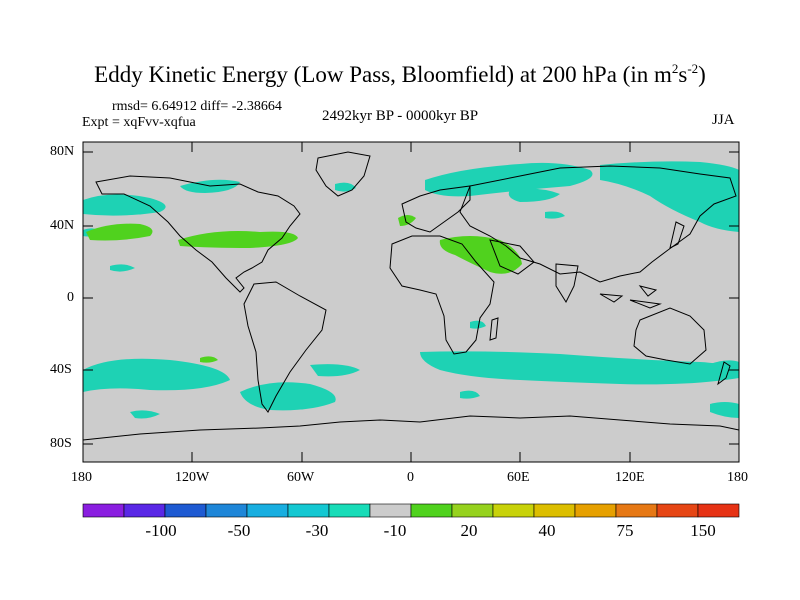 Image resolution: width=800 pixels, height=600 pixels. What do you see at coordinates (304, 289) in the screenshot?
I see `positive-anomaly-regions` at bounding box center [304, 289].